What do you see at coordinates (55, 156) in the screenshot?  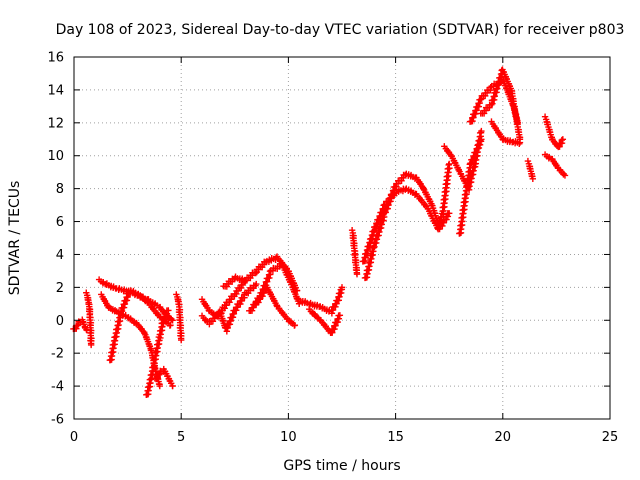 I see `y-tick-label: 10` at bounding box center [55, 156].